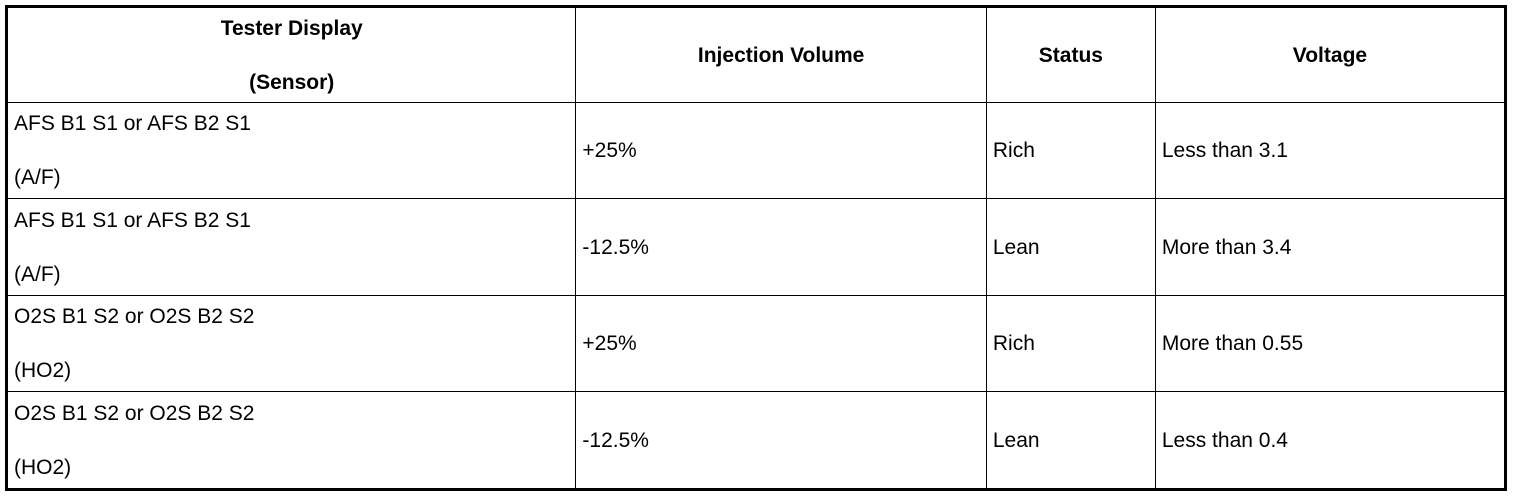 Image resolution: width=1520 pixels, height=500 pixels. I want to click on cell-voltage: Less than 3.1, so click(1330, 150).